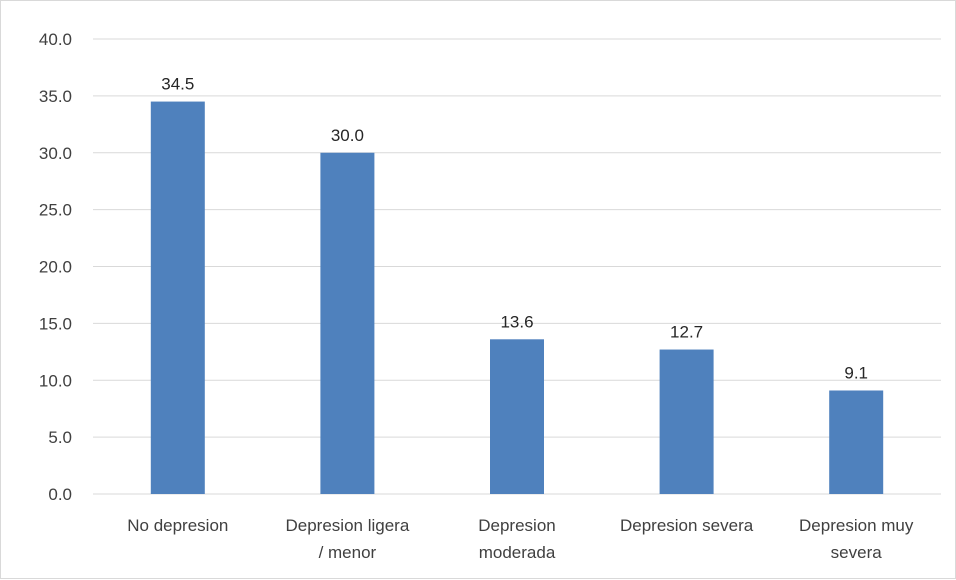 The image size is (956, 580). What do you see at coordinates (177, 84) in the screenshot?
I see `data-label: 34.5` at bounding box center [177, 84].